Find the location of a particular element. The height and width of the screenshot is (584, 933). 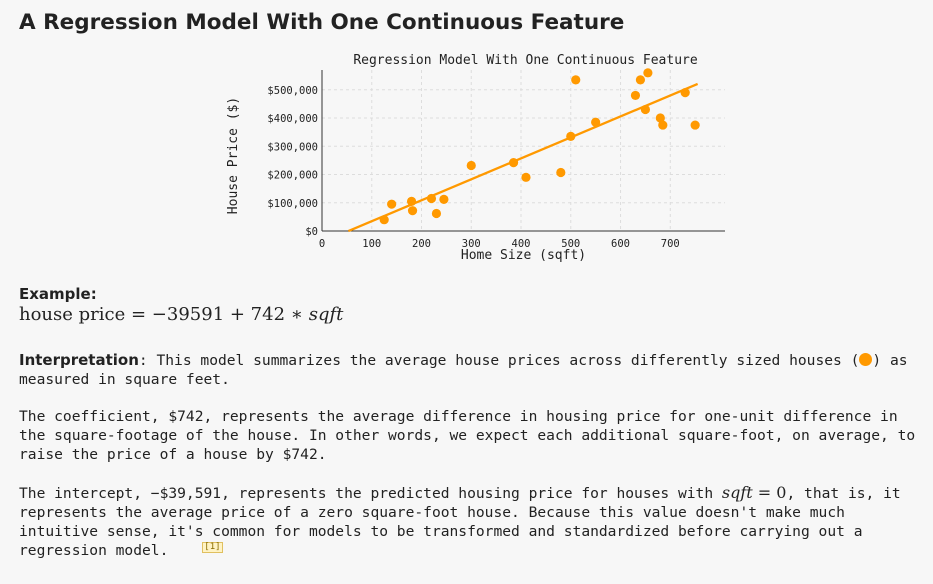

interpretation-text-b: ) as measured in square feet. is located at coordinates (463, 370).